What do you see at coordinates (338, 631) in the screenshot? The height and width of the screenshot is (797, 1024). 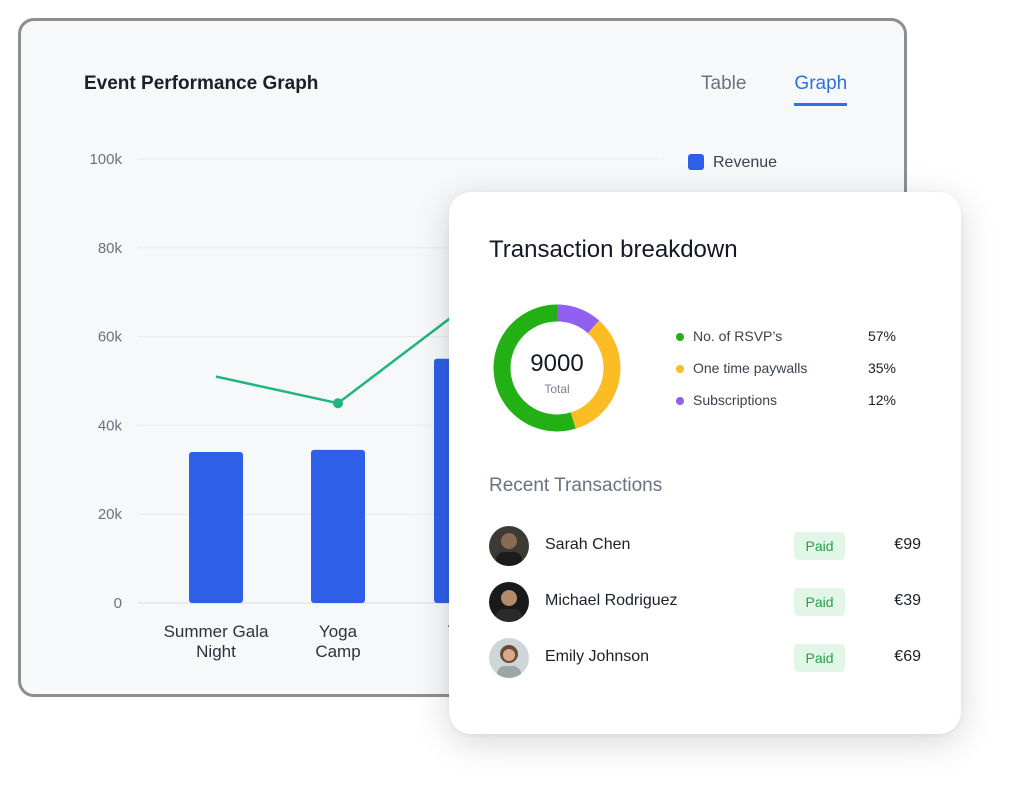 I see `x-tick-label: Yoga` at bounding box center [338, 631].